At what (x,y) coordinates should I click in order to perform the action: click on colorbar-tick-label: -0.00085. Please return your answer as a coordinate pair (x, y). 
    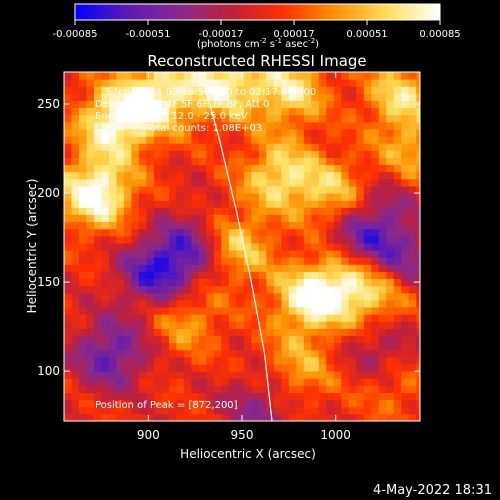
    Looking at the image, I should click on (75, 34).